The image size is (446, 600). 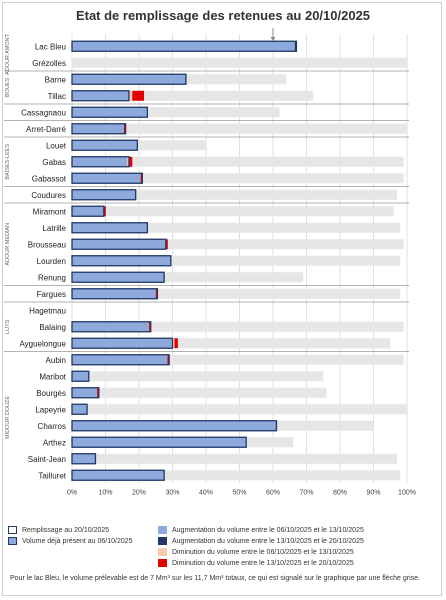 I want to click on row-label: Ayguelongue, so click(x=42, y=343).